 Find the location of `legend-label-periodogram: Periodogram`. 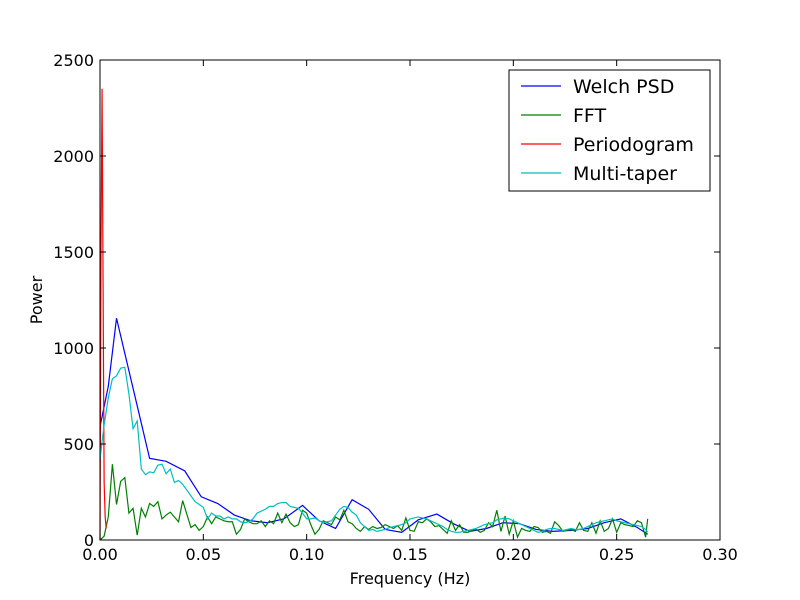

legend-label-periodogram: Periodogram is located at coordinates (633, 145).